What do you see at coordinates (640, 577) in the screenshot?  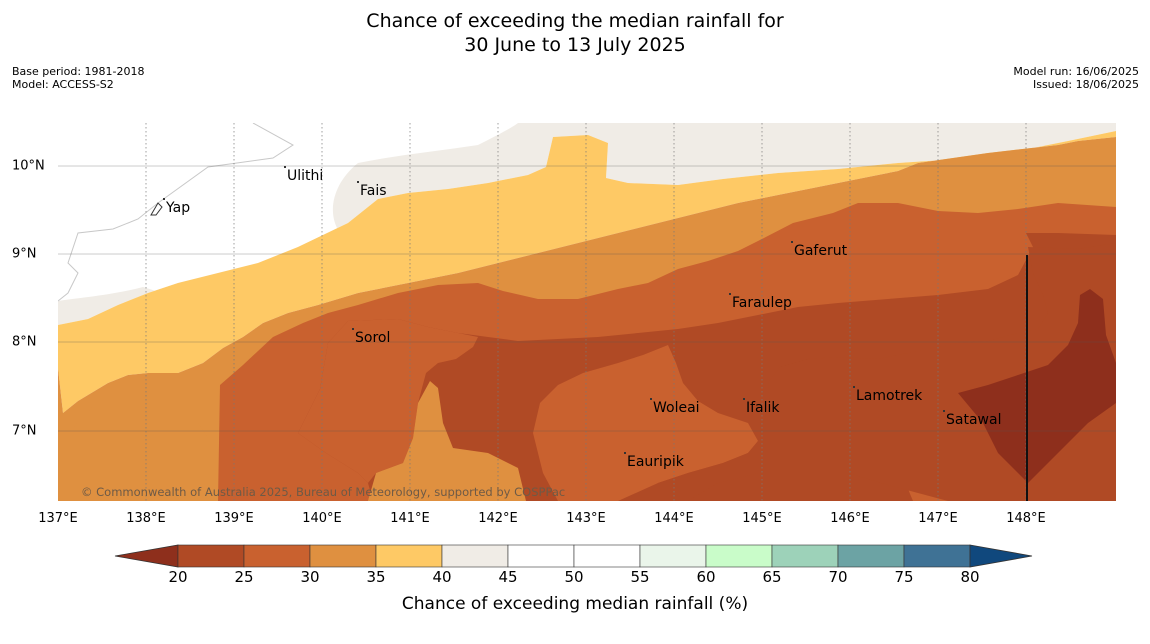 I see `colorbar-tick-55: 55` at bounding box center [640, 577].